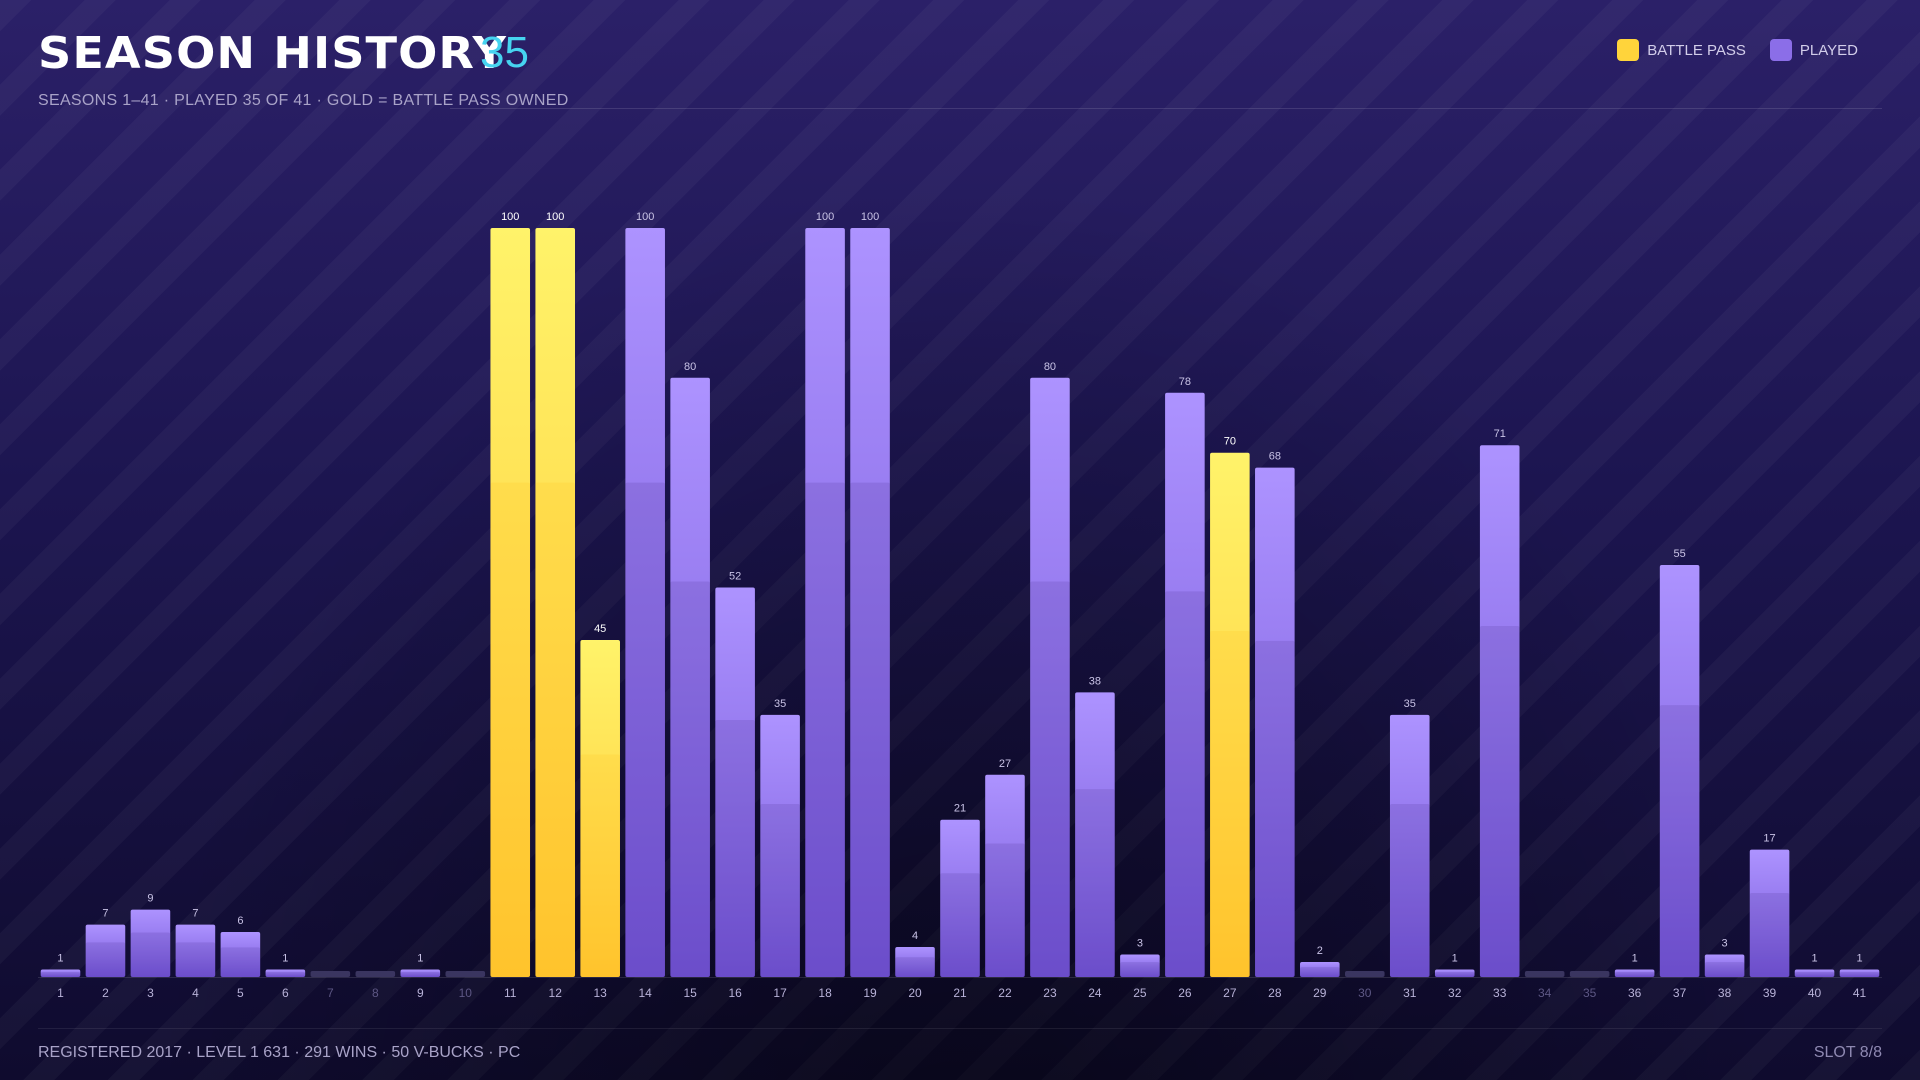 The height and width of the screenshot is (1080, 1920). I want to click on x-tick-label-25: 25, so click(1140, 993).